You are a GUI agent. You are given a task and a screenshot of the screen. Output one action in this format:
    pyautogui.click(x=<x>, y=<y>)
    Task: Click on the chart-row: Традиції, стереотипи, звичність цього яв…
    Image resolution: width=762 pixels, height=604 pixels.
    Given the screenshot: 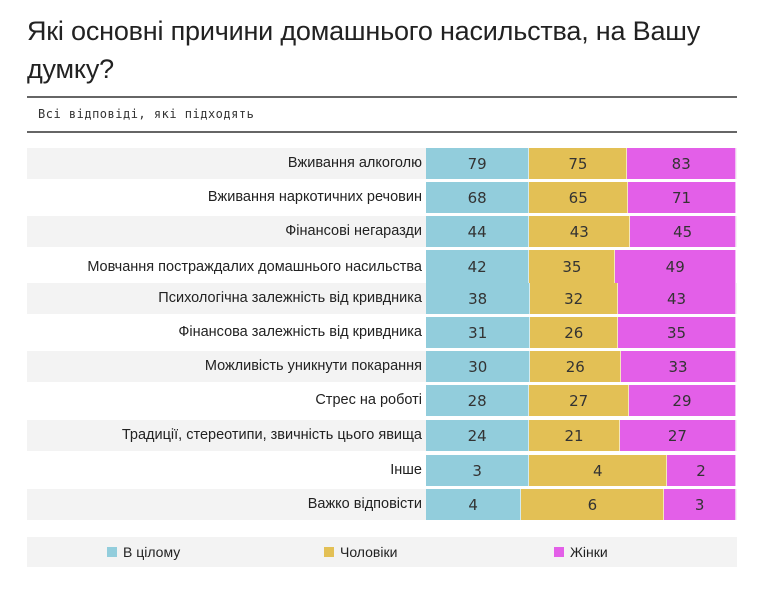 What is the action you would take?
    pyautogui.click(x=382, y=435)
    